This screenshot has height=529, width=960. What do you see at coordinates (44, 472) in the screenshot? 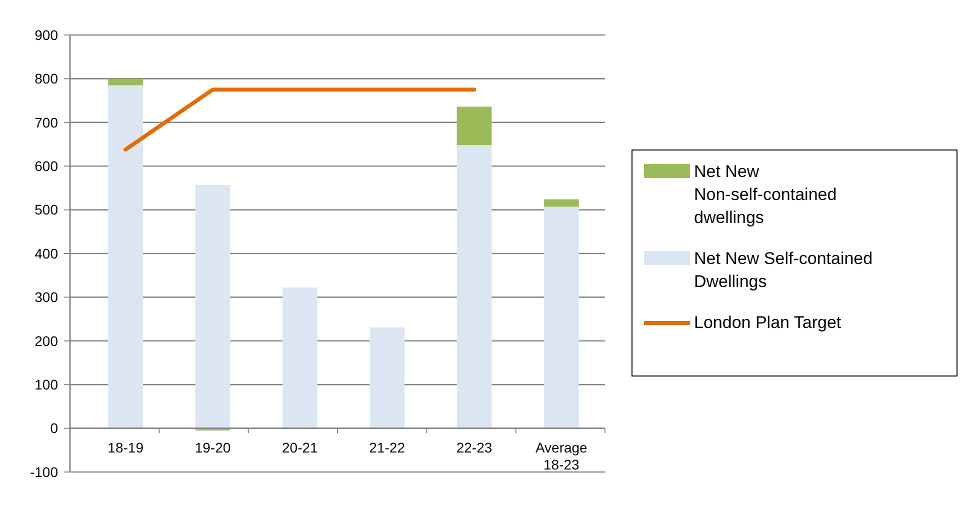
I see `y-tick-label: -100` at bounding box center [44, 472].